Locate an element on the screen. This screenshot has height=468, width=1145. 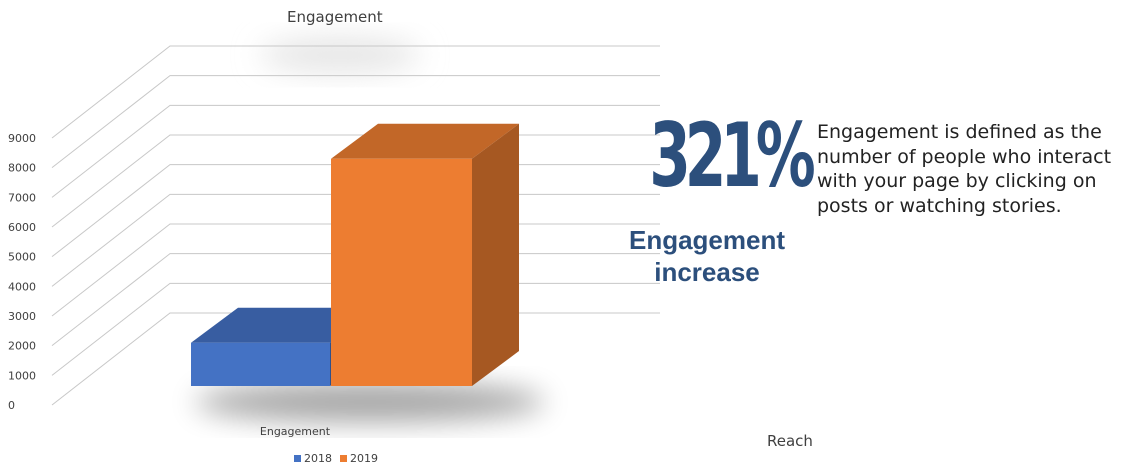
bar-2018-front is located at coordinates (260, 364).